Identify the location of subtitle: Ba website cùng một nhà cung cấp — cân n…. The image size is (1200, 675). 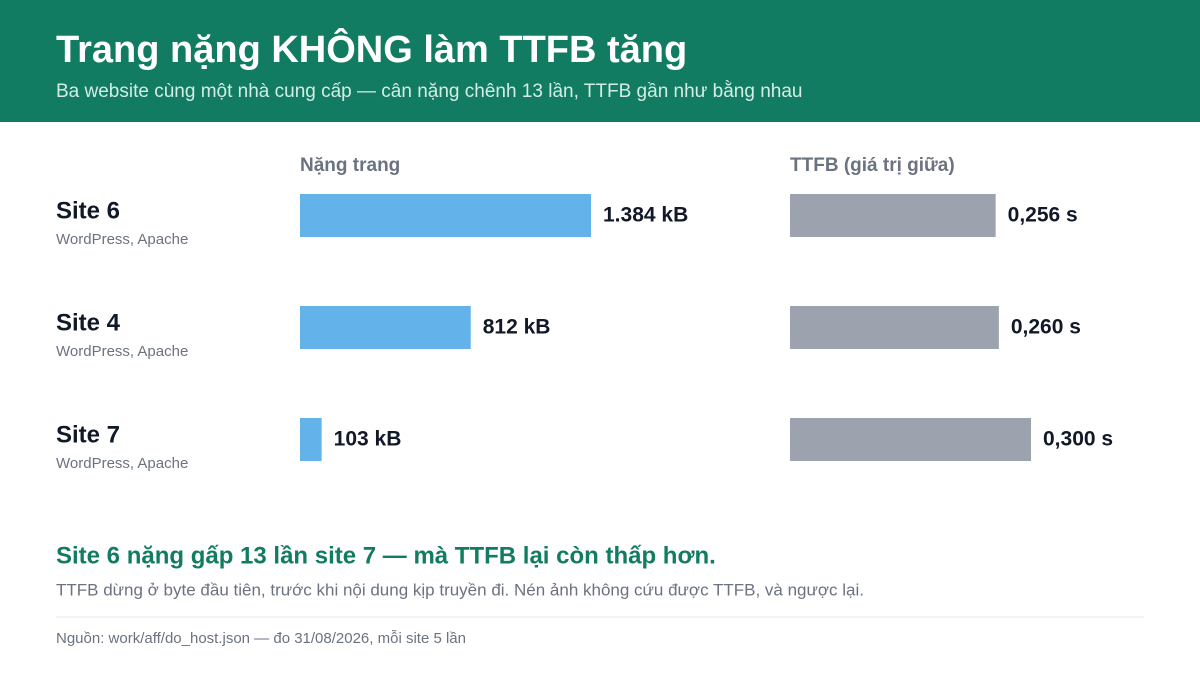
(429, 91).